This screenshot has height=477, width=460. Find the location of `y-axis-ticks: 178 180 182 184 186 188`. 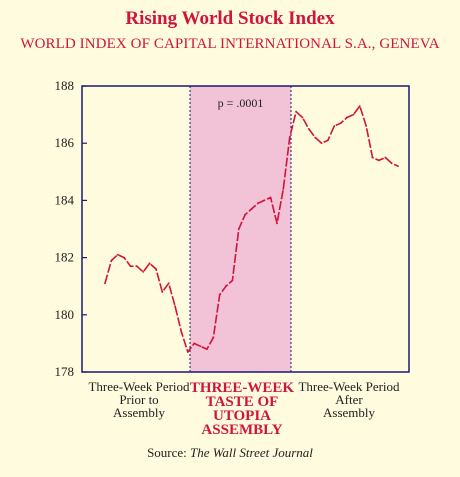

y-axis-ticks: 178 180 182 184 186 188 is located at coordinates (71, 228).